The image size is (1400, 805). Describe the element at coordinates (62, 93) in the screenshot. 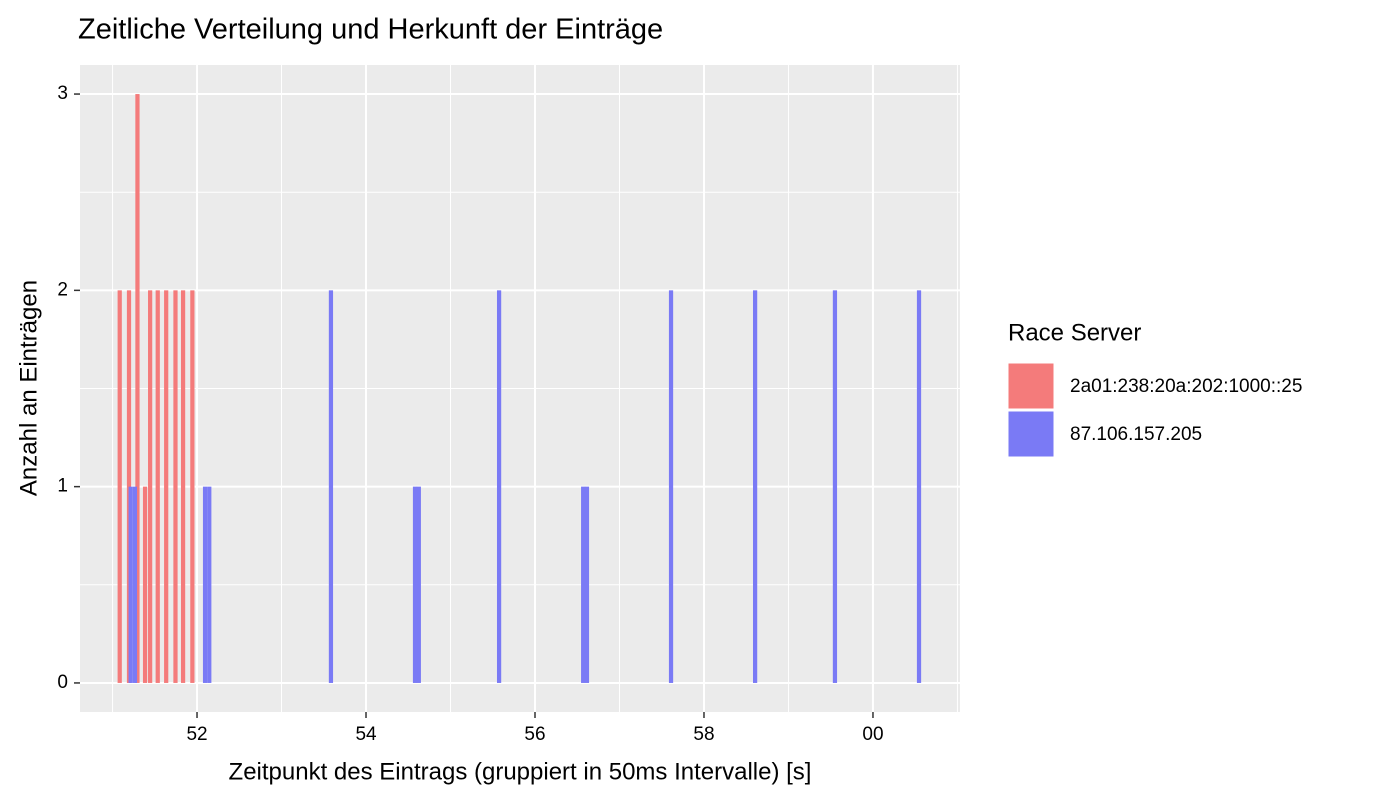

I see `y-tick-label: 3` at that location.